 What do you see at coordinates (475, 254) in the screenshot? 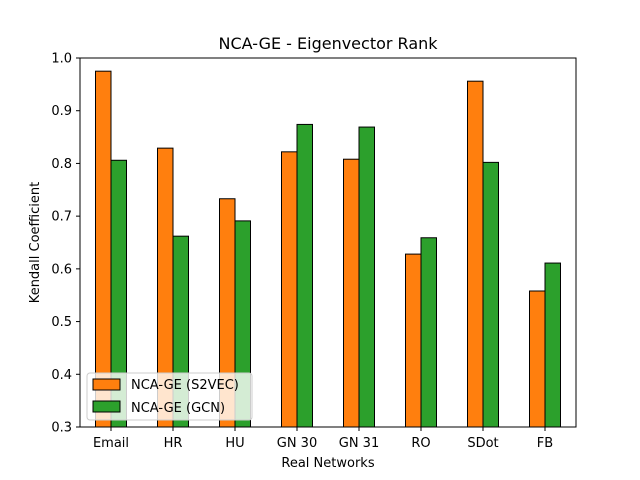
I see `bar-nca-ge-s2vec-sdot` at bounding box center [475, 254].